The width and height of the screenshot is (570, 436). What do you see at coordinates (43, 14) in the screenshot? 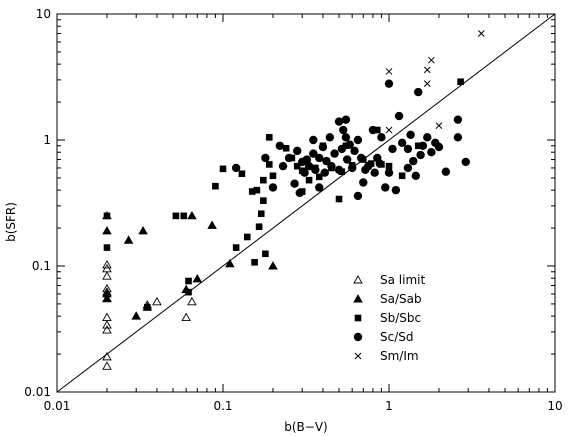
I see `y-tick-label: 10` at bounding box center [43, 14].